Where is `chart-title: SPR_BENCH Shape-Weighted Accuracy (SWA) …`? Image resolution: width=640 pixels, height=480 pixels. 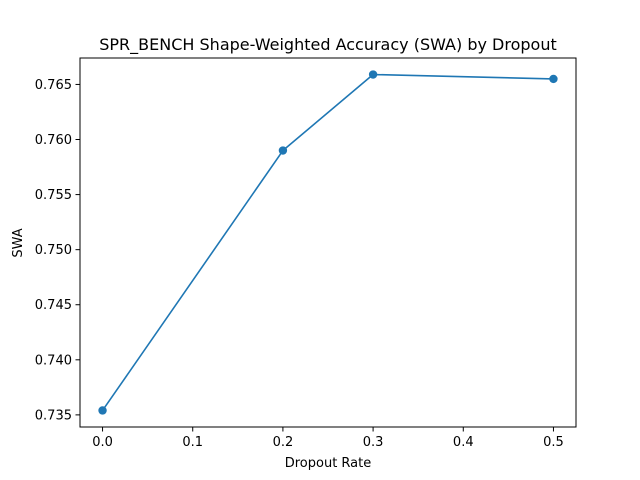
chart-title: SPR_BENCH Shape-Weighted Accuracy (SWA) … is located at coordinates (327, 45).